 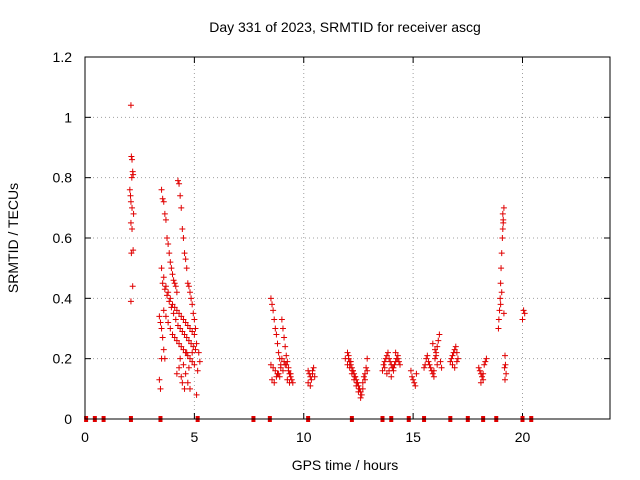 What do you see at coordinates (85, 437) in the screenshot?
I see `x-tick-label: 0` at bounding box center [85, 437].